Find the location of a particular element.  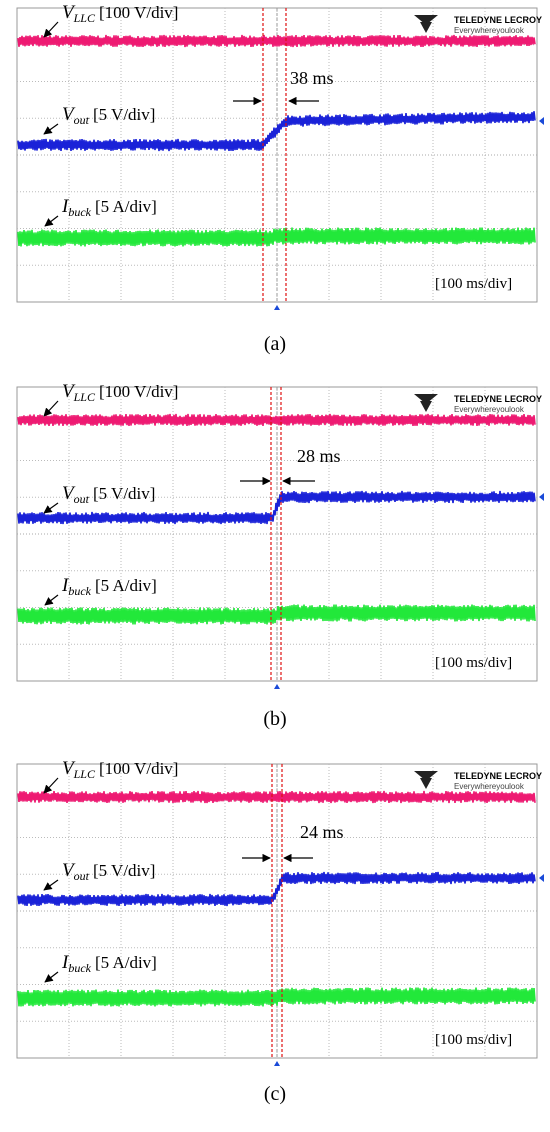

panel-label: (a) is located at coordinates (275, 344).